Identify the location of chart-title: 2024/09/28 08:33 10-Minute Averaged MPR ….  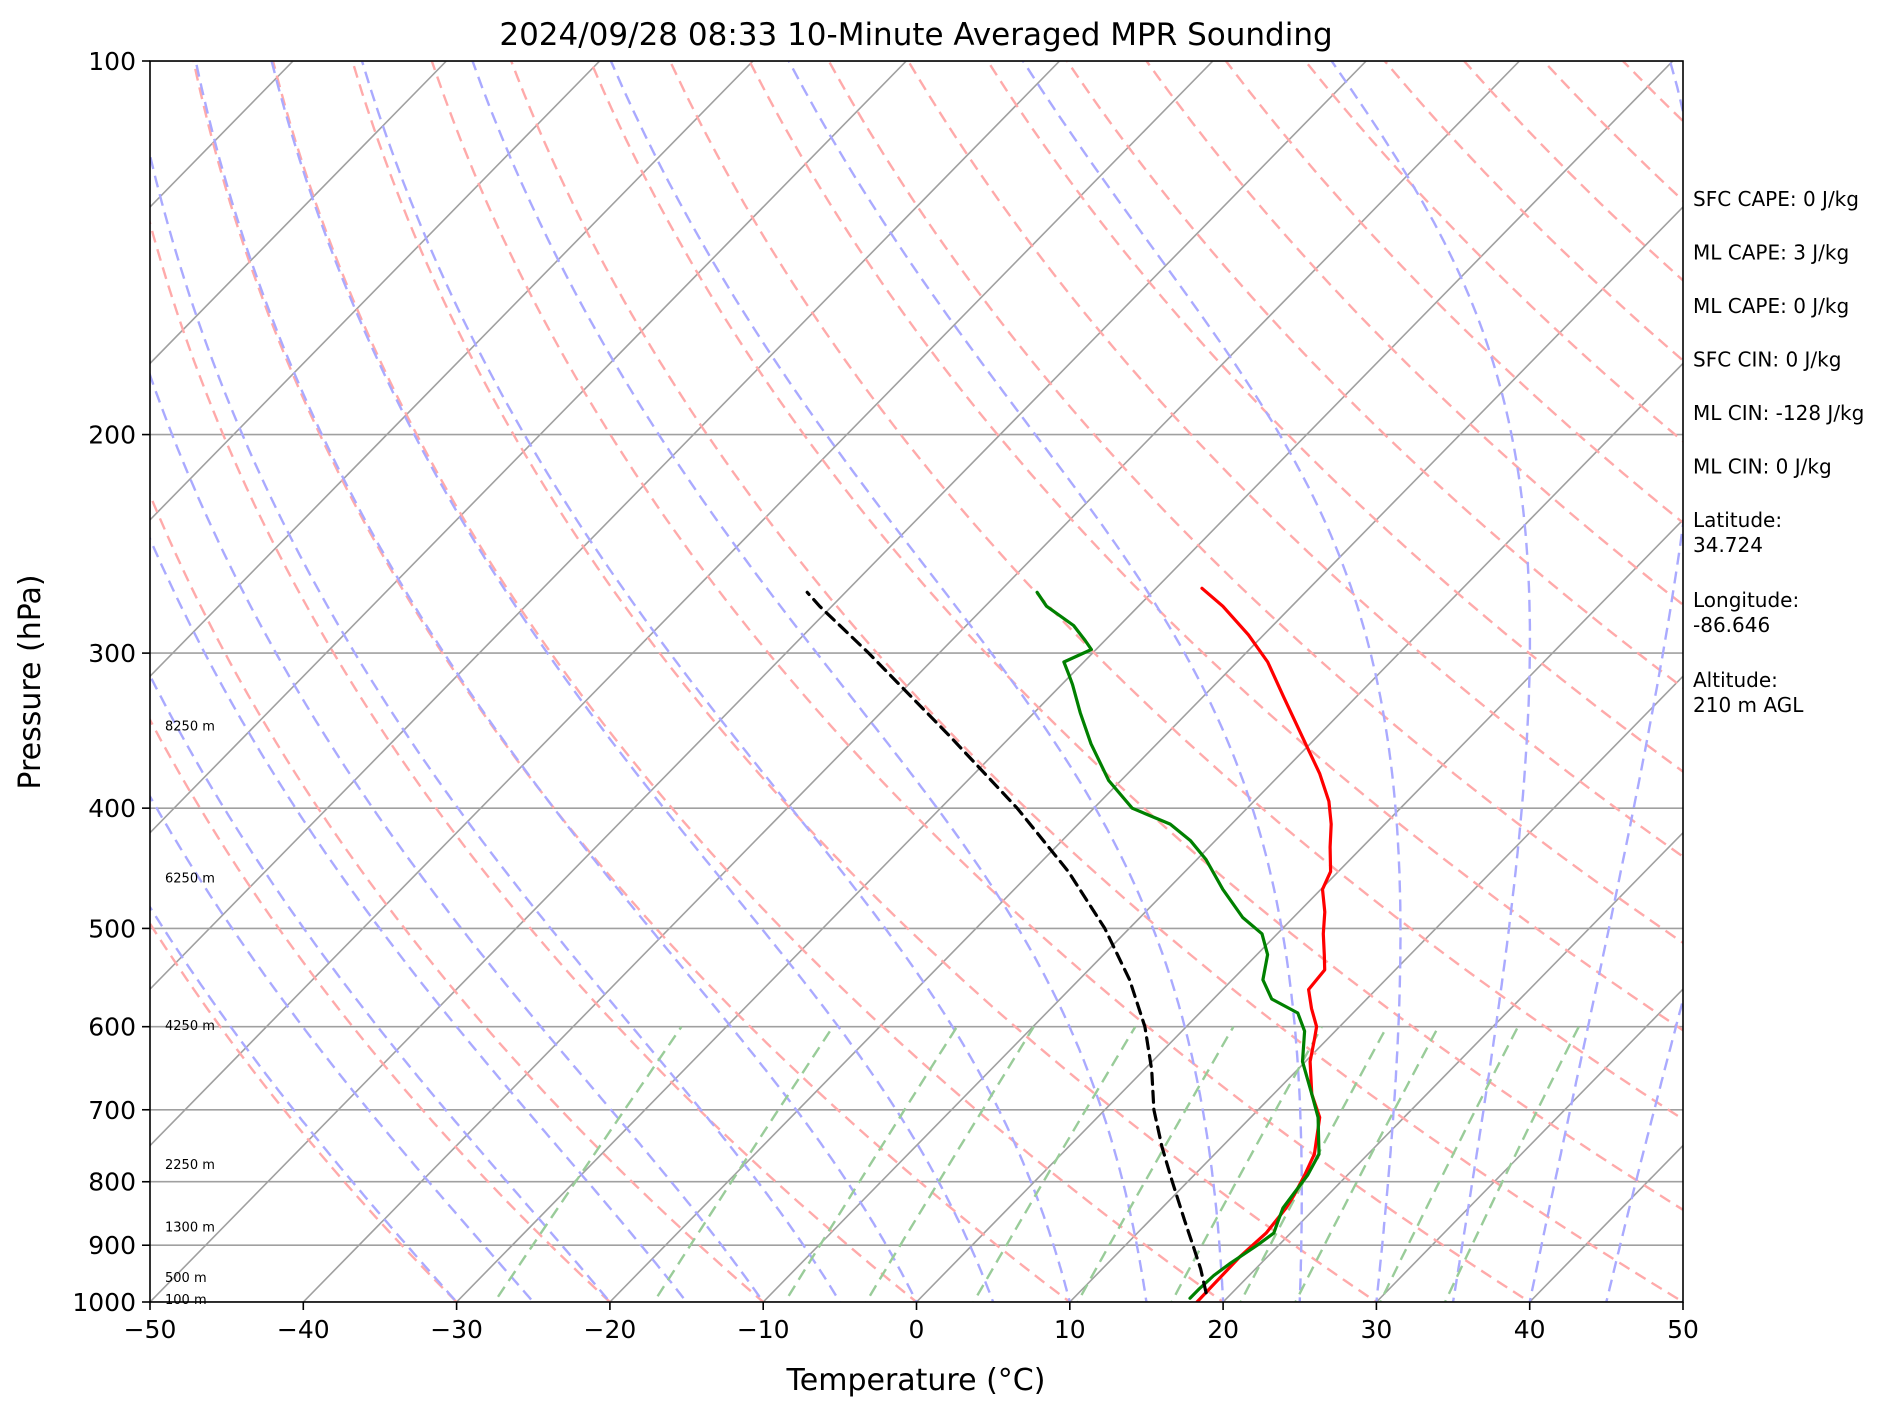
(915, 35).